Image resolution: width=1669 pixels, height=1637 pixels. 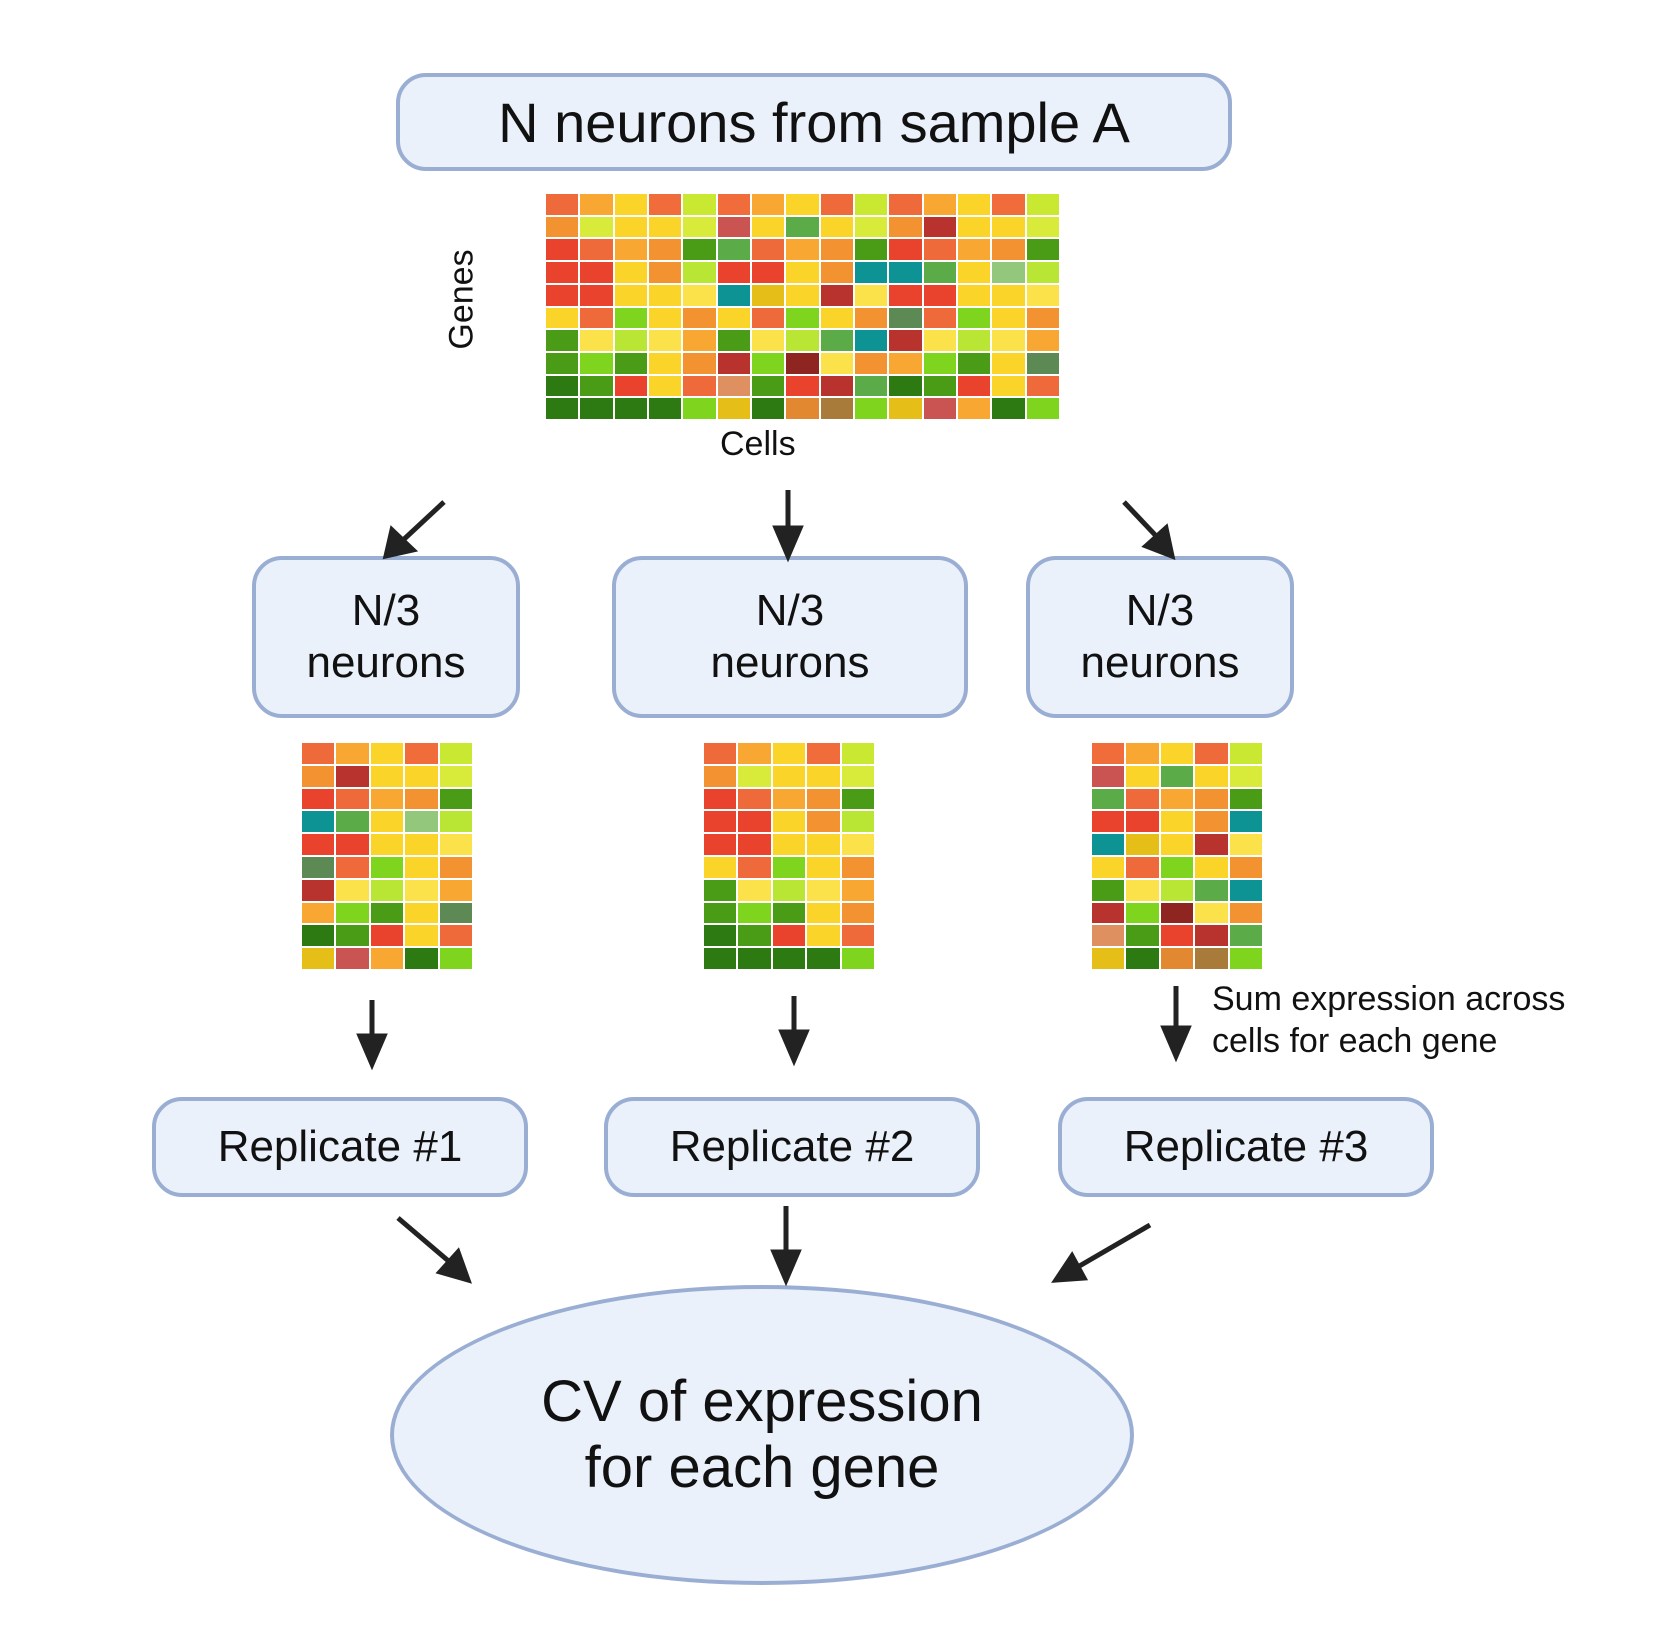 What do you see at coordinates (1113, 1246) in the screenshot?
I see `arrow-replicate-3-to-result` at bounding box center [1113, 1246].